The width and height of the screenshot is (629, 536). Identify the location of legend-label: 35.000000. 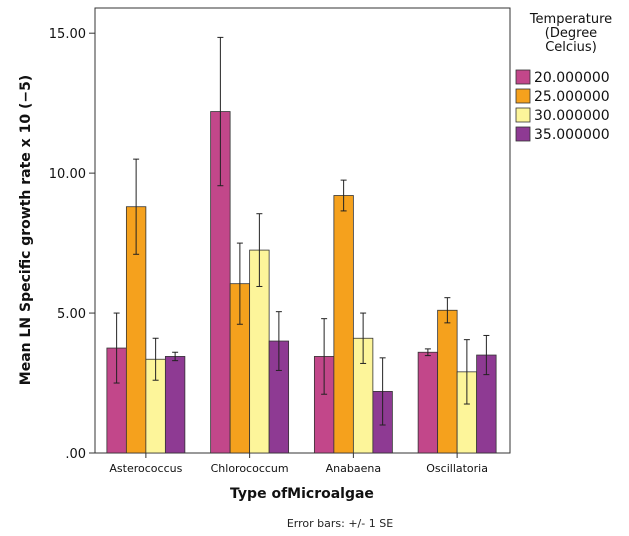
(572, 135).